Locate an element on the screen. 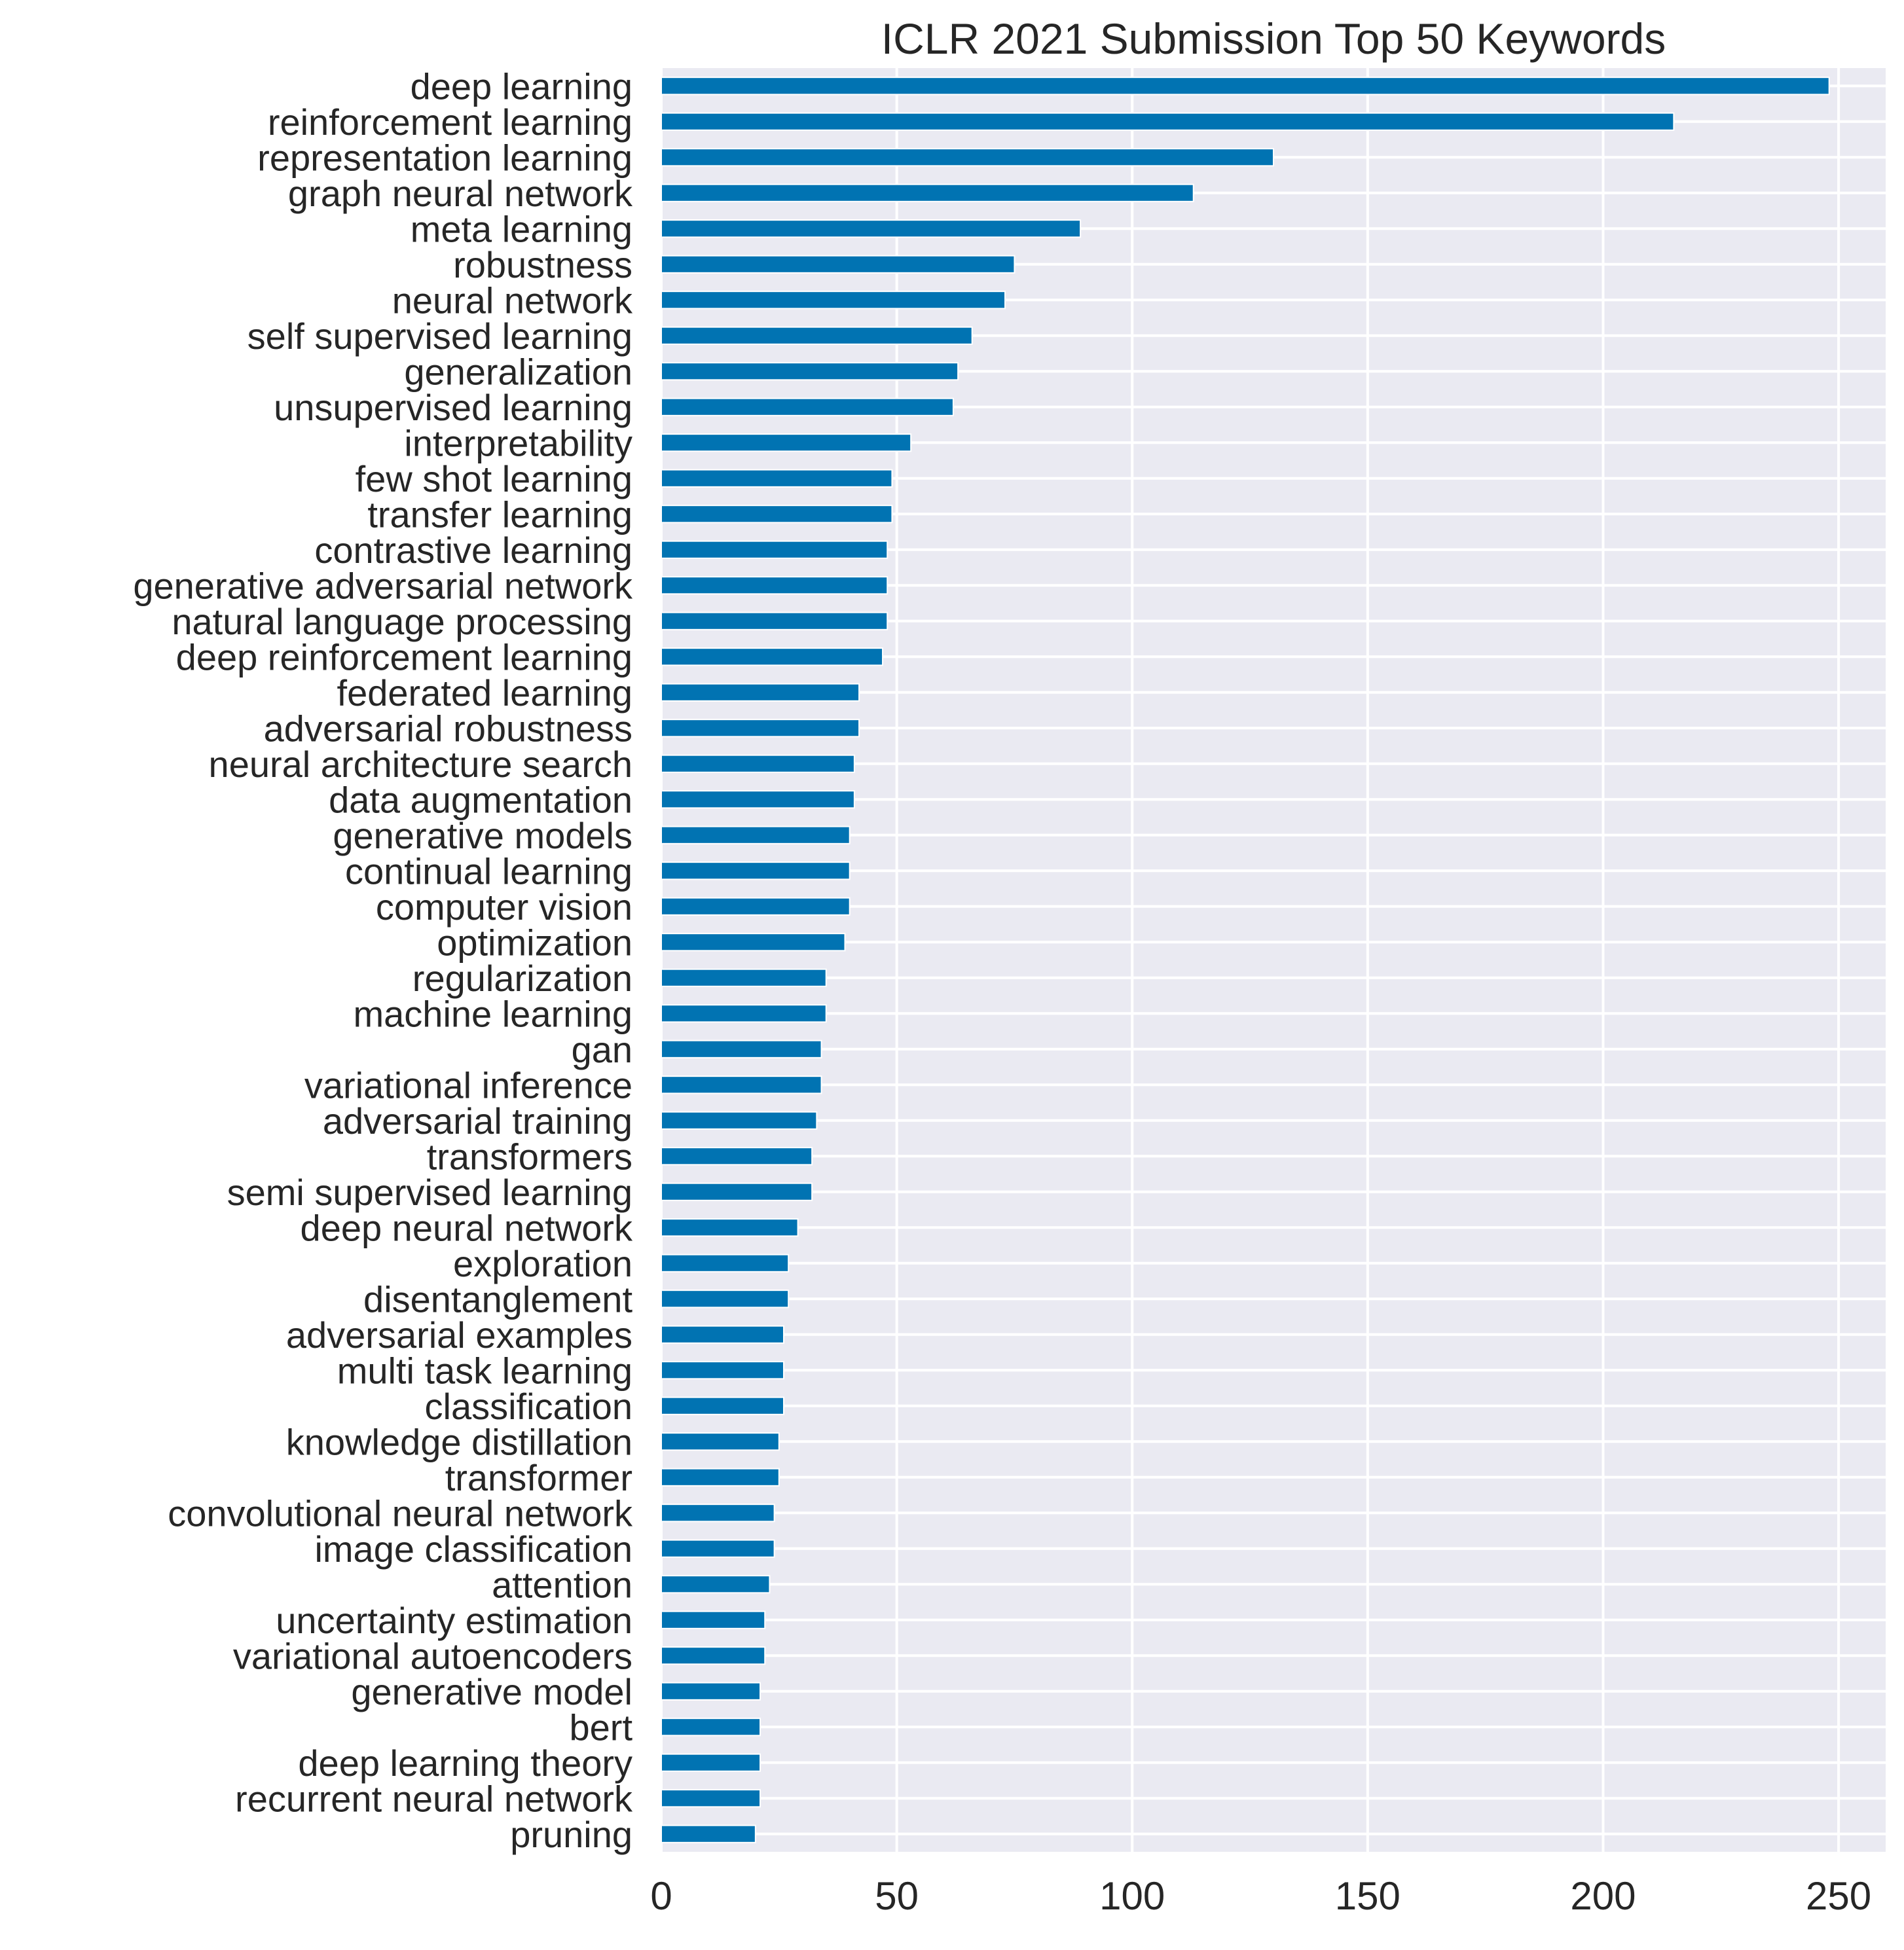 This screenshot has width=1904, height=1950. category-label: neural architecture search is located at coordinates (420, 764).